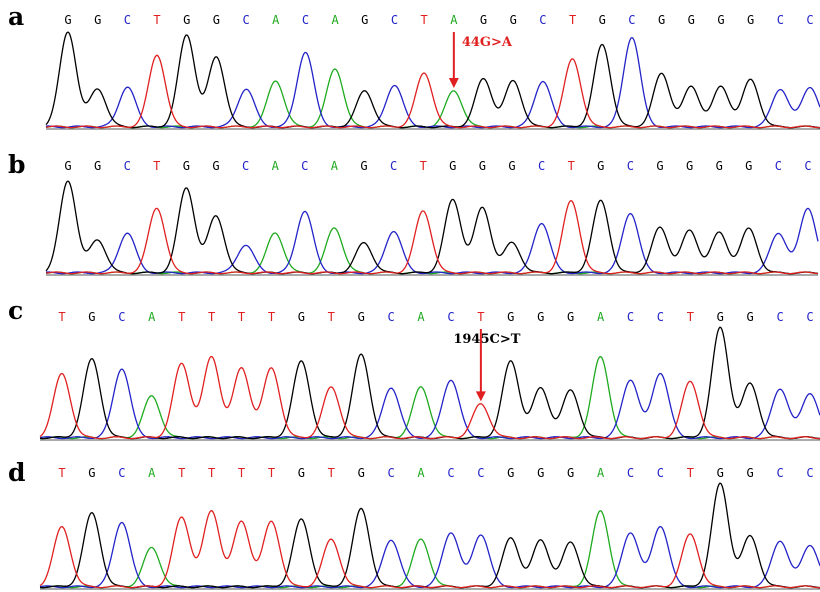  Describe the element at coordinates (16, 16) in the screenshot. I see `panel-label: a` at that location.